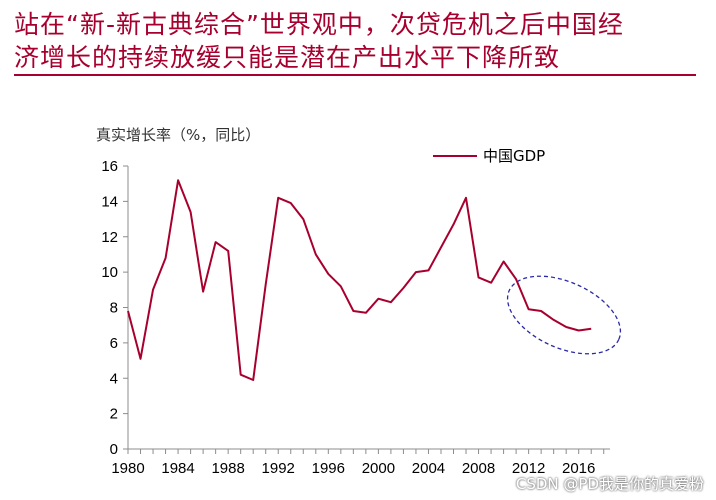 The height and width of the screenshot is (500, 716). What do you see at coordinates (127, 468) in the screenshot?
I see `x-tick-label: 1980` at bounding box center [127, 468].